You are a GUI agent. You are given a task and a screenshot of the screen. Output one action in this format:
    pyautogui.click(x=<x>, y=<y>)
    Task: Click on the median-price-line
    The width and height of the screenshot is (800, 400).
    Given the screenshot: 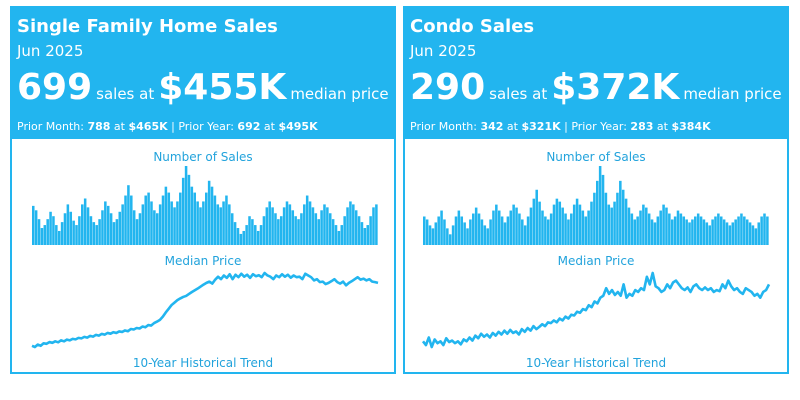 What is the action you would take?
    pyautogui.click(x=205, y=310)
    